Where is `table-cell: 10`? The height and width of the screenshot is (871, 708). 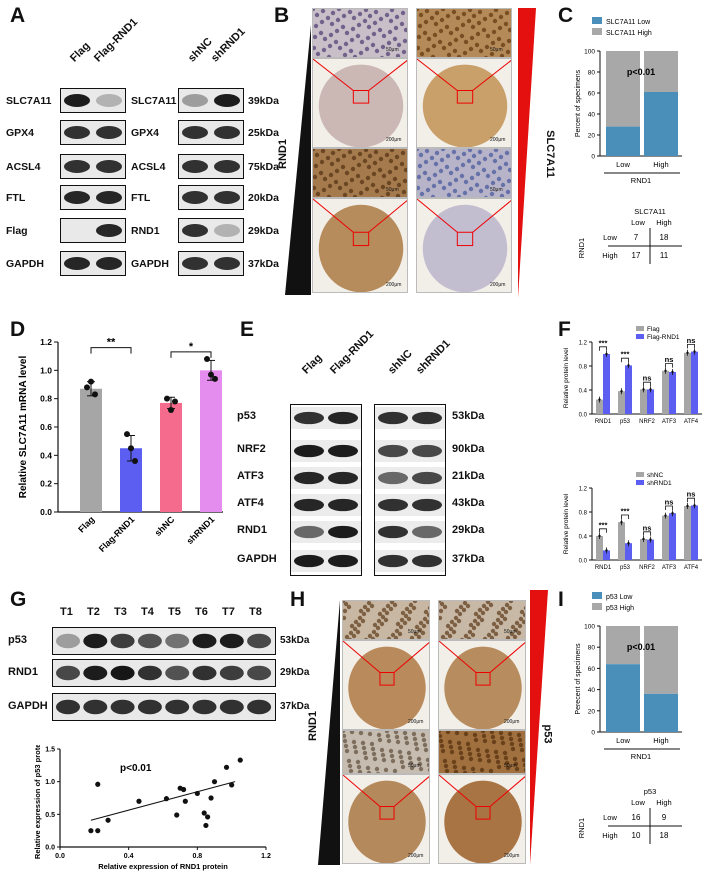
table-cell: 10 is located at coordinates (636, 835).